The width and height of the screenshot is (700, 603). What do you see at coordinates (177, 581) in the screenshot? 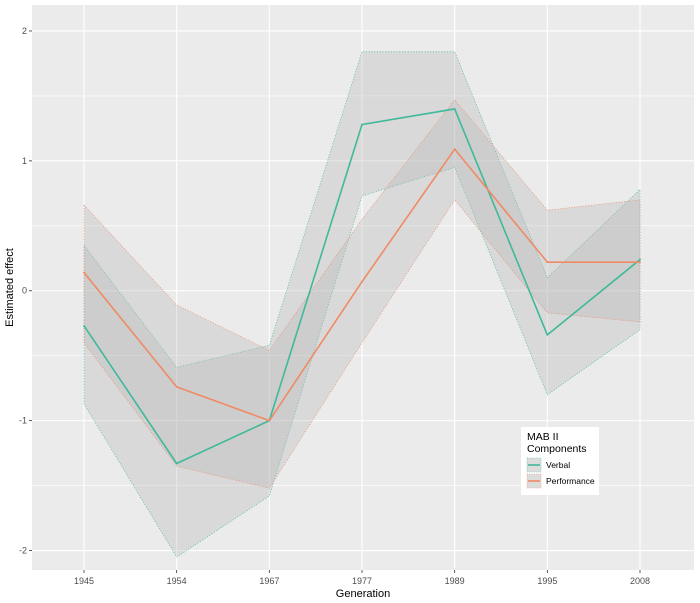
I see `x-tick-label: 1954` at bounding box center [177, 581].